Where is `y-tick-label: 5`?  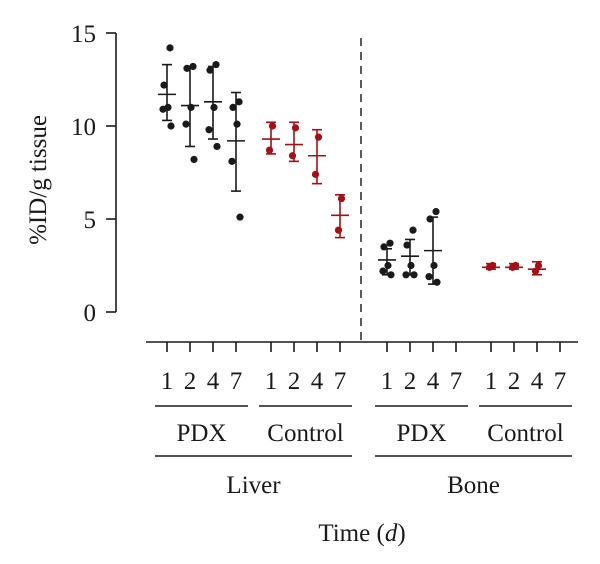
y-tick-label: 5 is located at coordinates (90, 220).